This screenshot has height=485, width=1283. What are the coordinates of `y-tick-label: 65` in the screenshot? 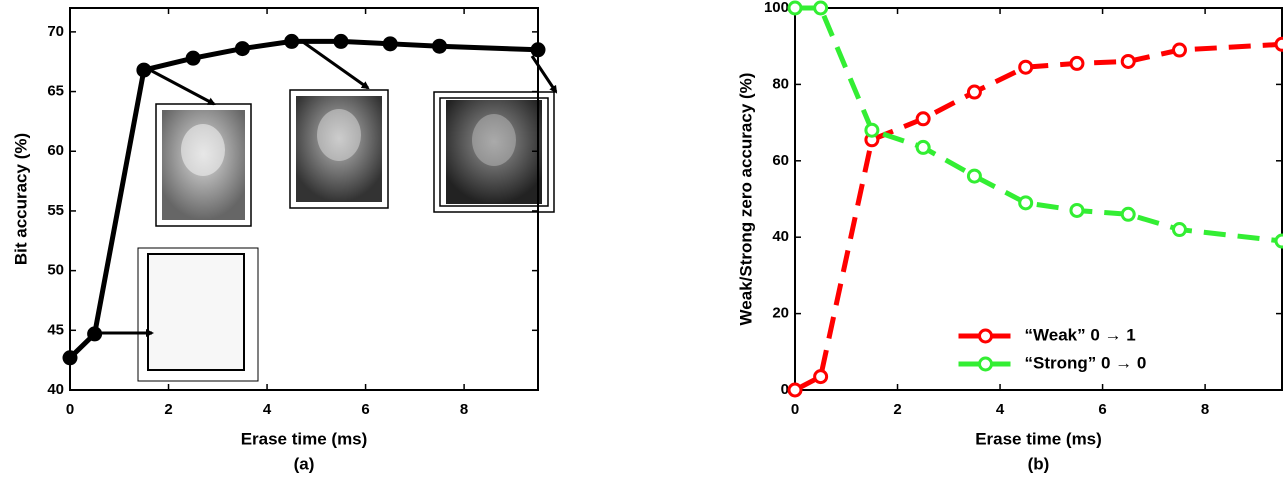 It's located at (55, 91).